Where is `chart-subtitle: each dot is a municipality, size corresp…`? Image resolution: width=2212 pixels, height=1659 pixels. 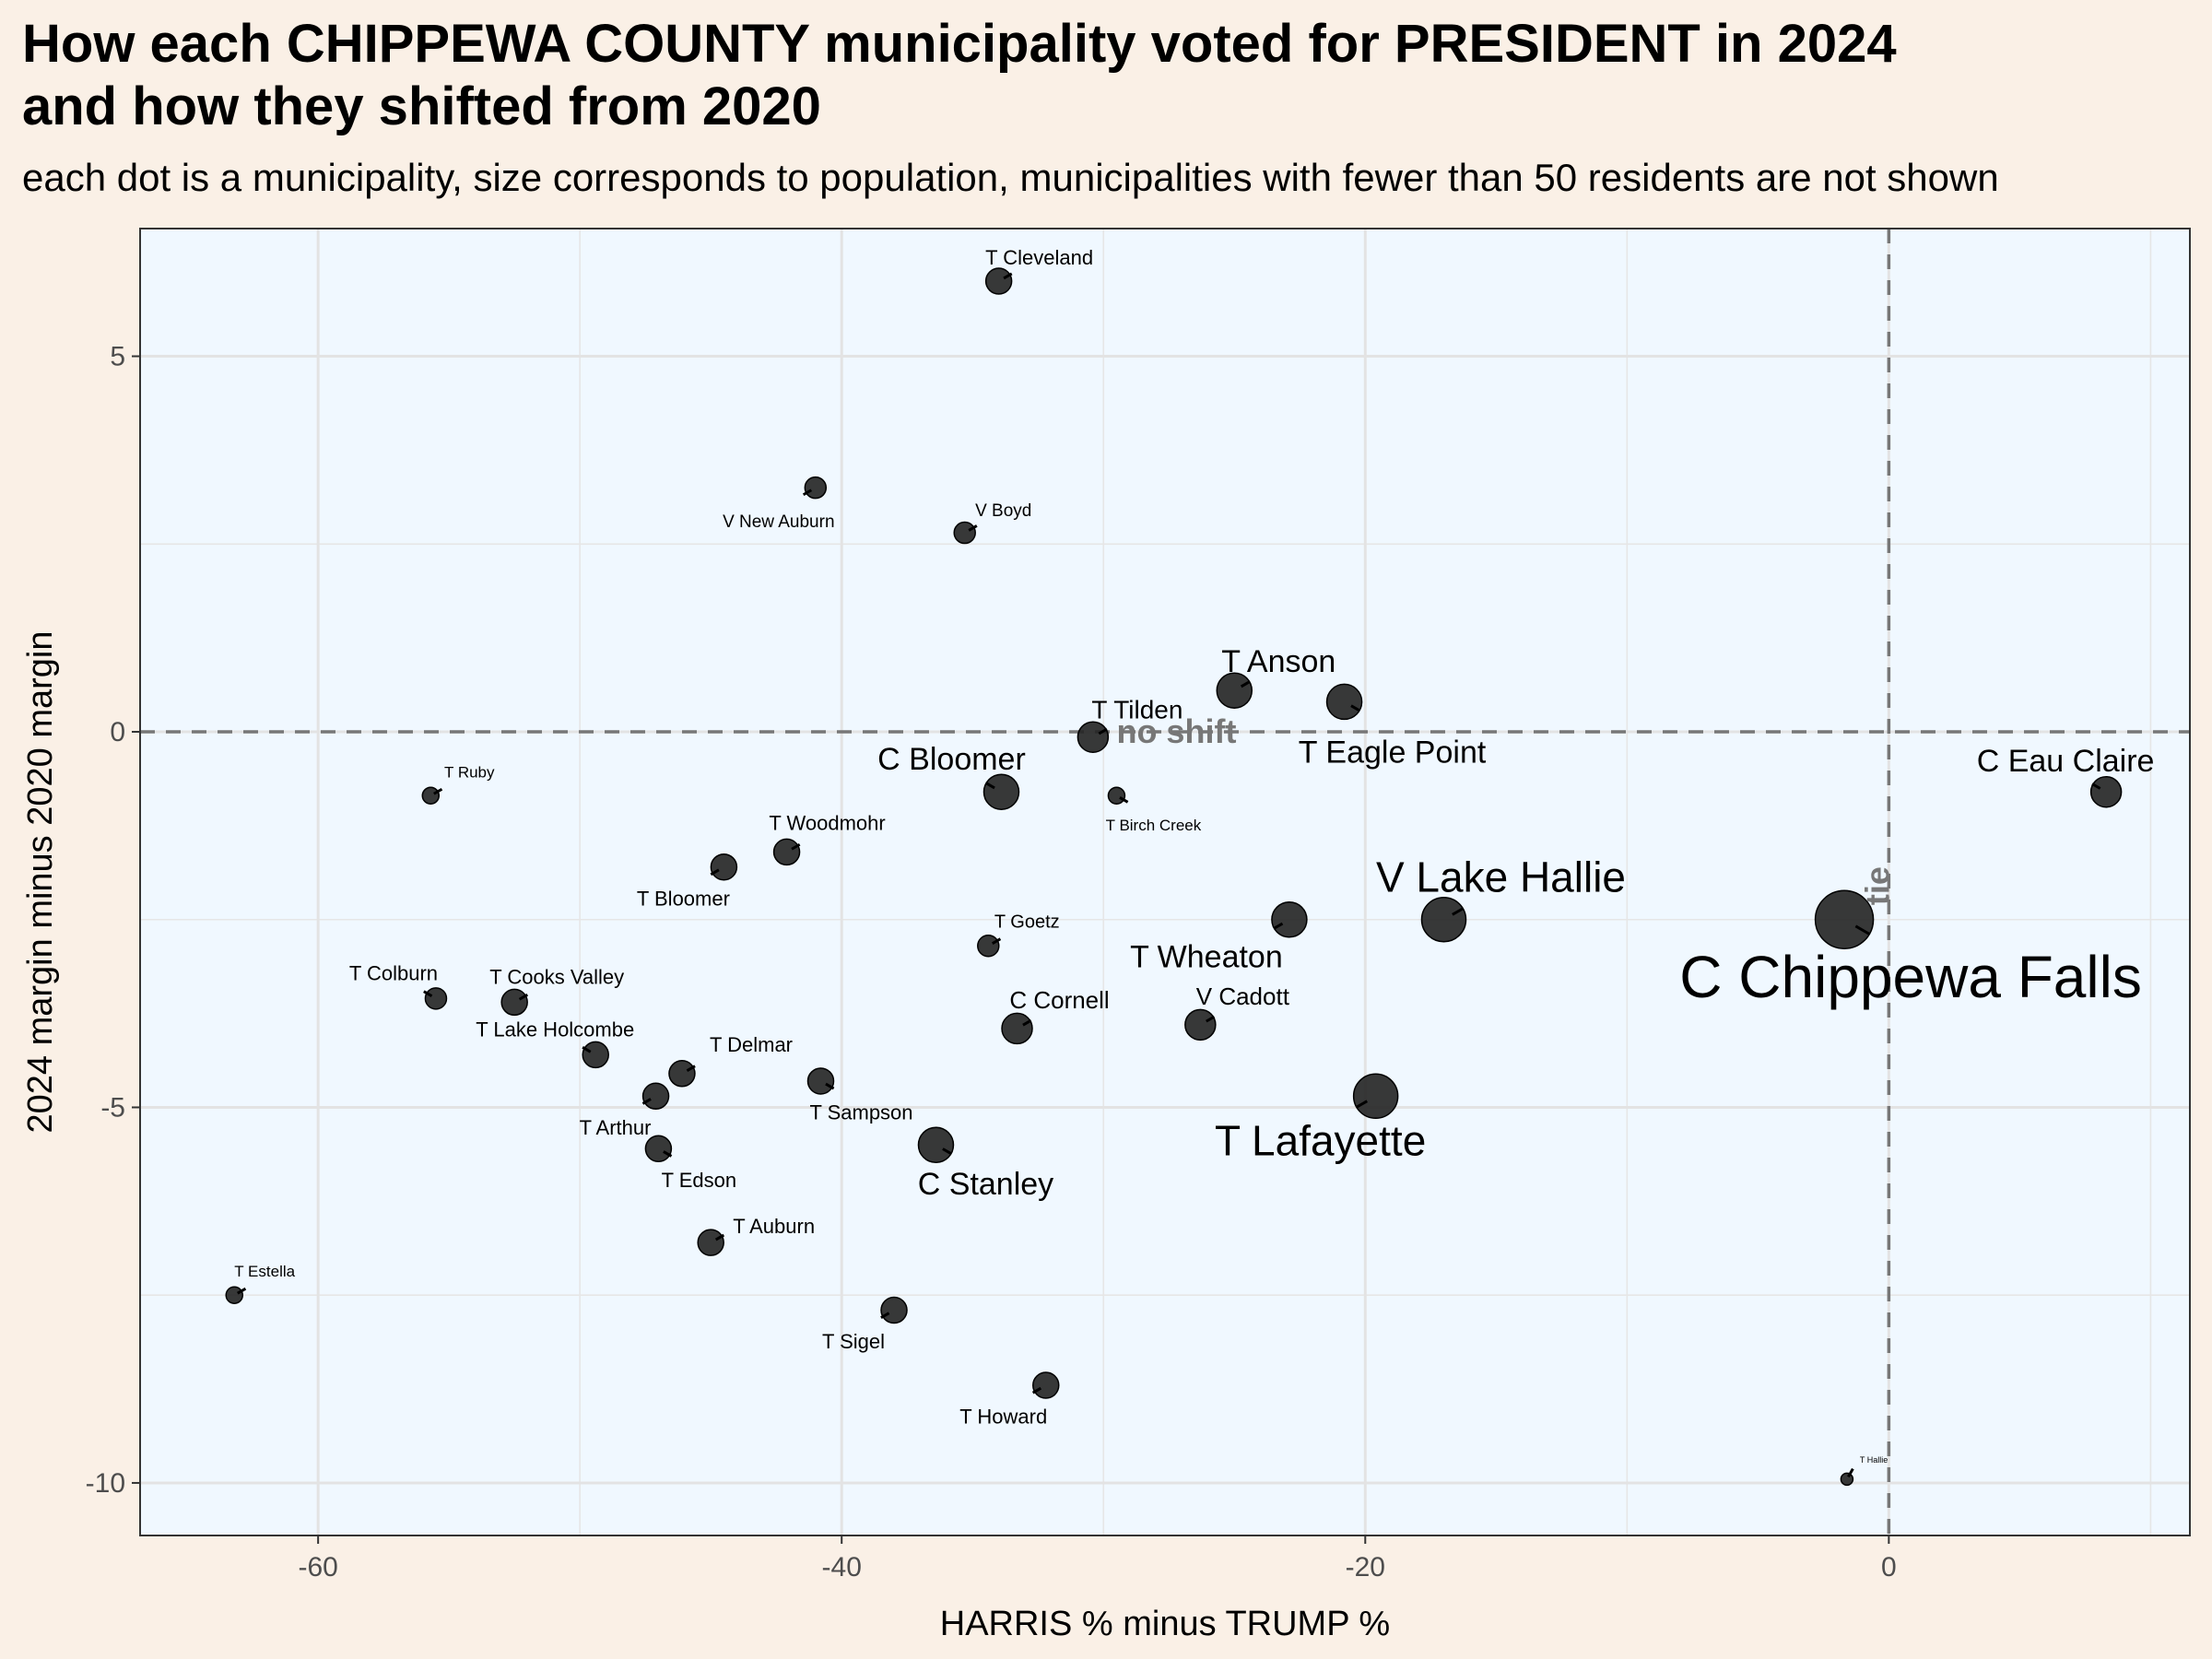
chart-subtitle: each dot is a municipality, size corresp… is located at coordinates (1010, 177).